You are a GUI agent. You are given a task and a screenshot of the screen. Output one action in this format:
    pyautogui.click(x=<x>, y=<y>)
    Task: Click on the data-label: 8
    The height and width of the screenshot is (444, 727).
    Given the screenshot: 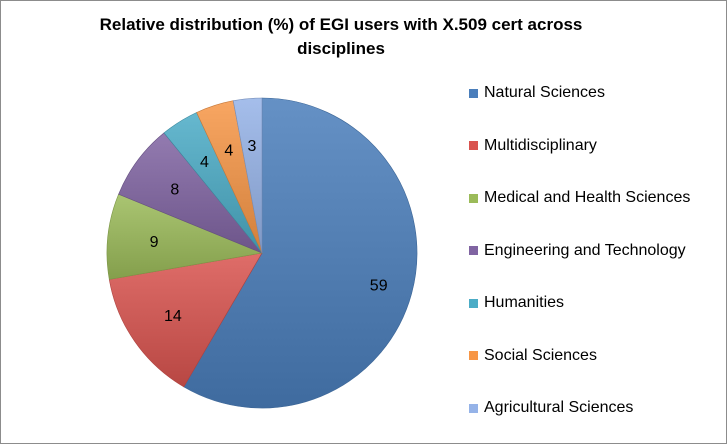 What is the action you would take?
    pyautogui.click(x=174, y=189)
    